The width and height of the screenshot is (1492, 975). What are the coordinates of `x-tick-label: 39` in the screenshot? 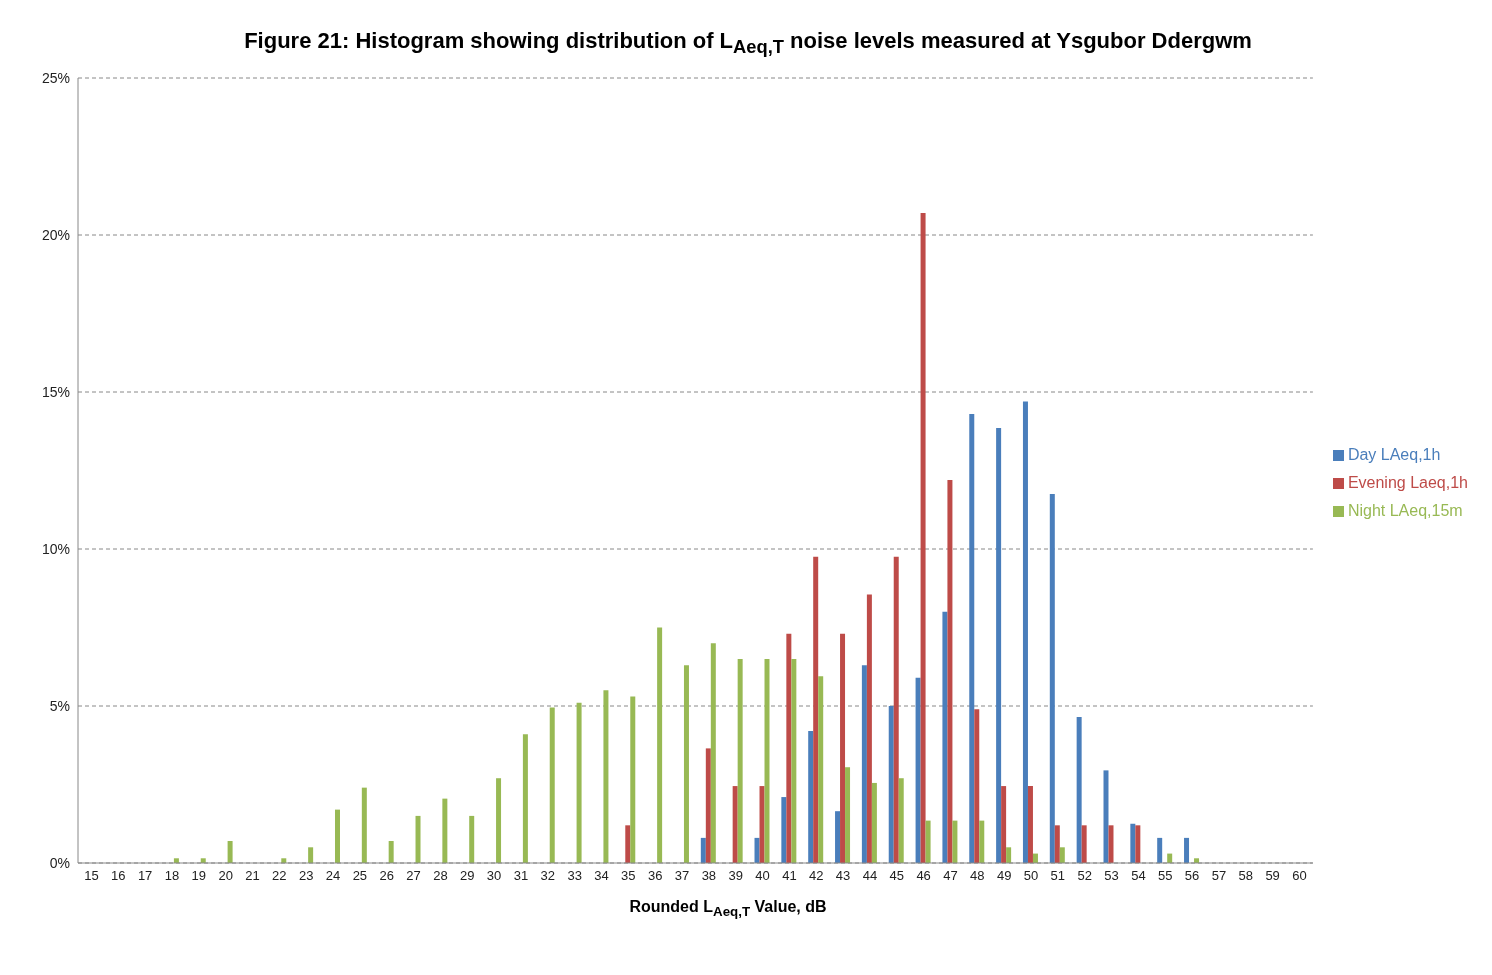 It's located at (735, 876).